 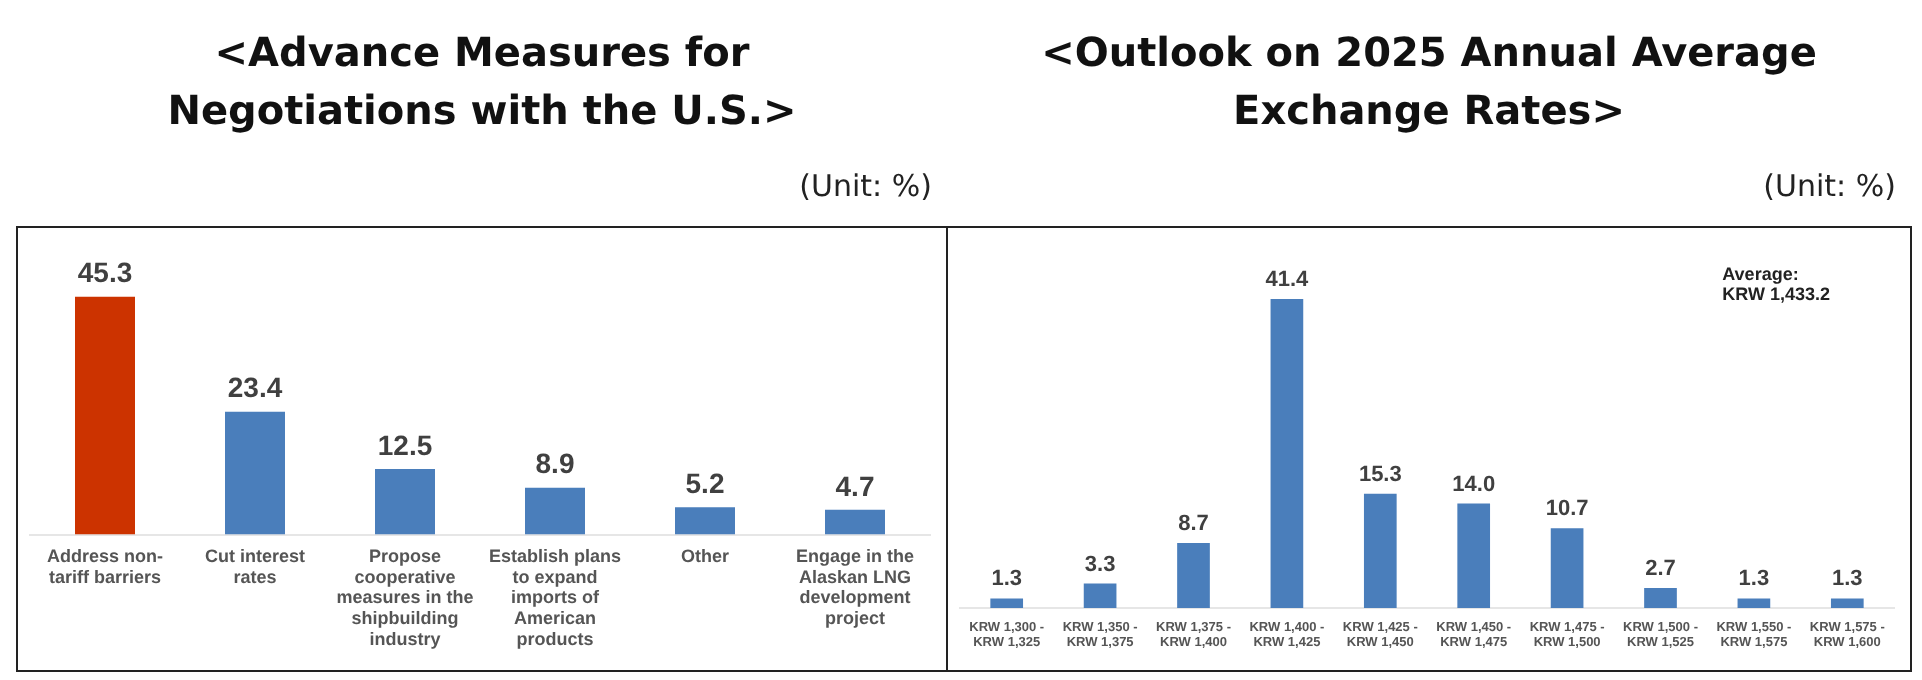 I want to click on x-tick-label: Engage in the Alaskan LNG development project, so click(x=855, y=586).